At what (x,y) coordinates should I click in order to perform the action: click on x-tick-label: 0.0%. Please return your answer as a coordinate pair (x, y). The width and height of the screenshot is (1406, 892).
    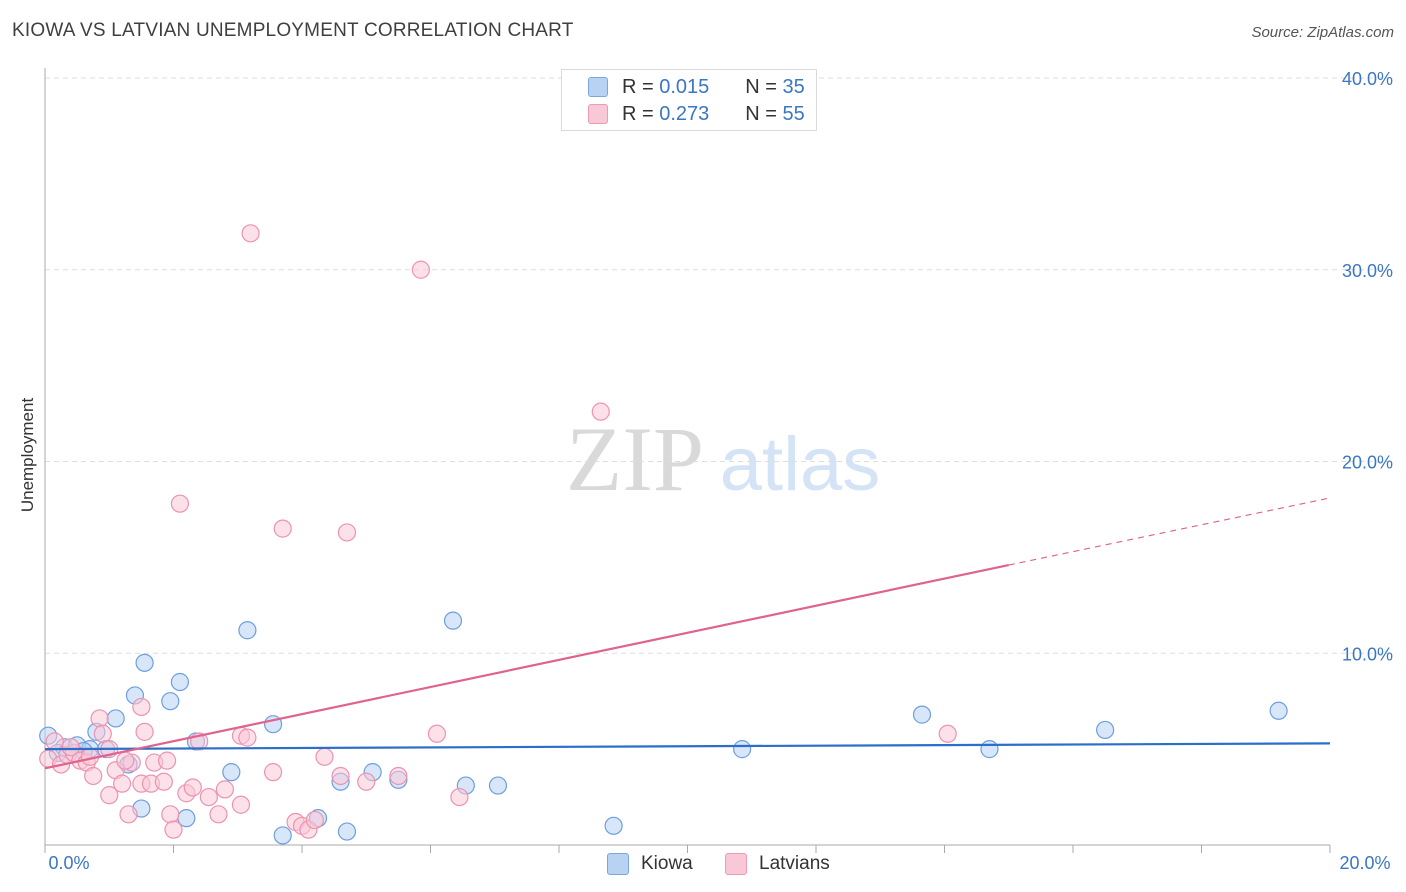
    Looking at the image, I should click on (68, 863).